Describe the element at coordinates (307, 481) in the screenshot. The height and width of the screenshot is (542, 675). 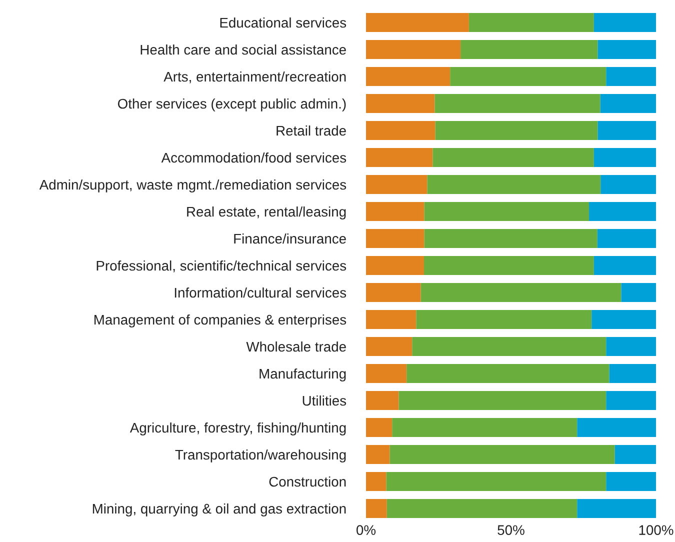
I see `y-tick-label: Construction` at that location.